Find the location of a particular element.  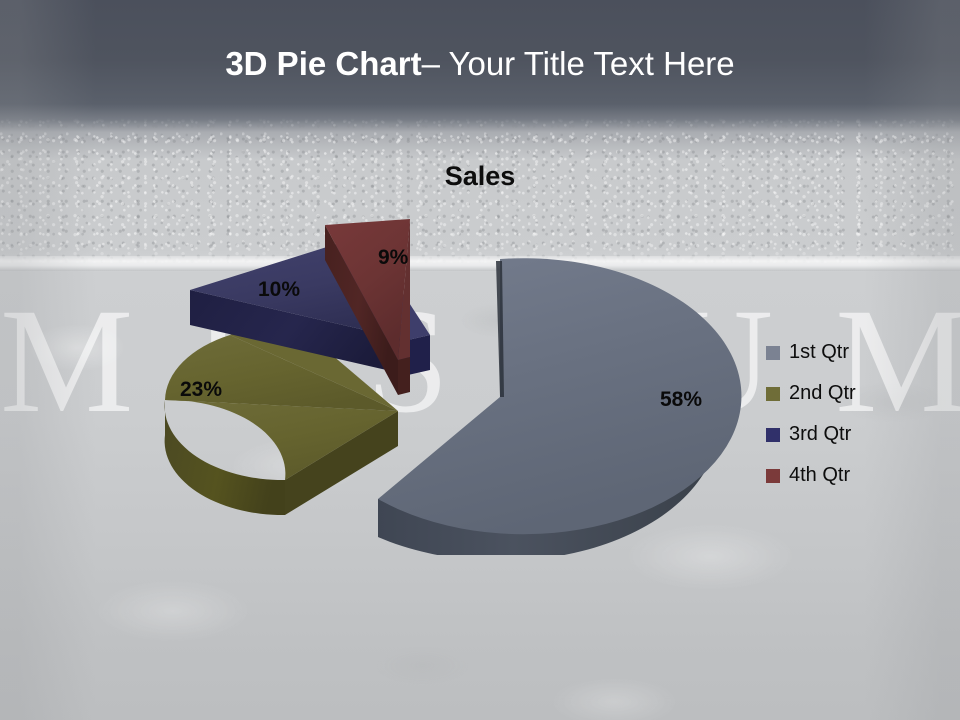

legend-item-4th-qtr: 4th Qtr is located at coordinates (841, 475).